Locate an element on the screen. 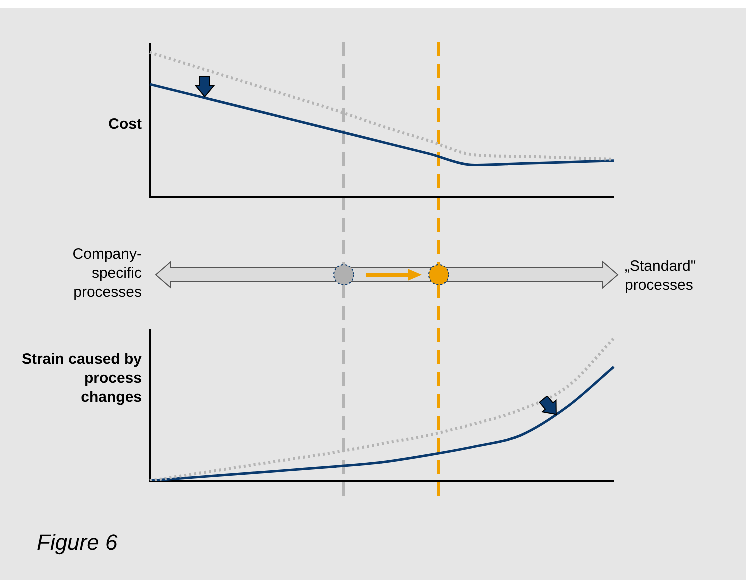  y-axis-title: Strain caused by process changes is located at coordinates (81, 378).